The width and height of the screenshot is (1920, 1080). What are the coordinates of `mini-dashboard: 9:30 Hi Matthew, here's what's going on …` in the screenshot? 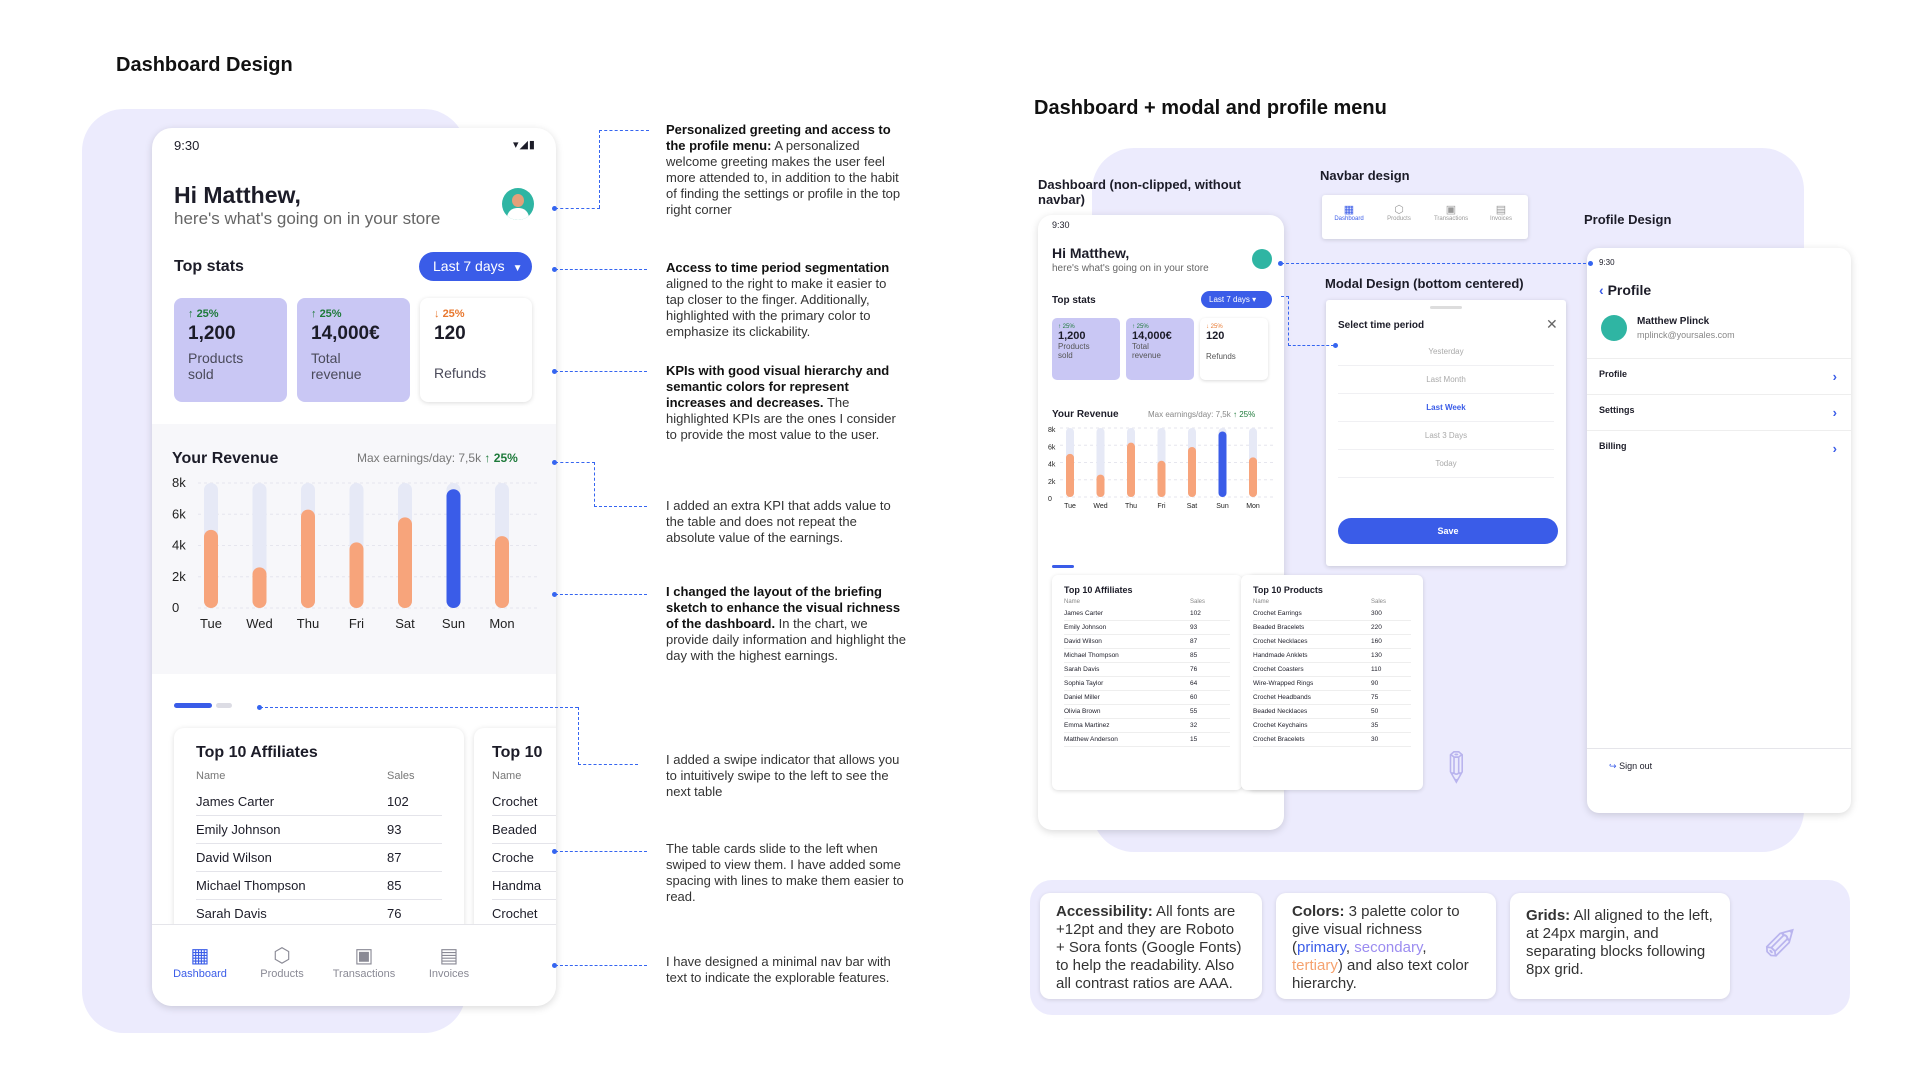 It's located at (1161, 522).